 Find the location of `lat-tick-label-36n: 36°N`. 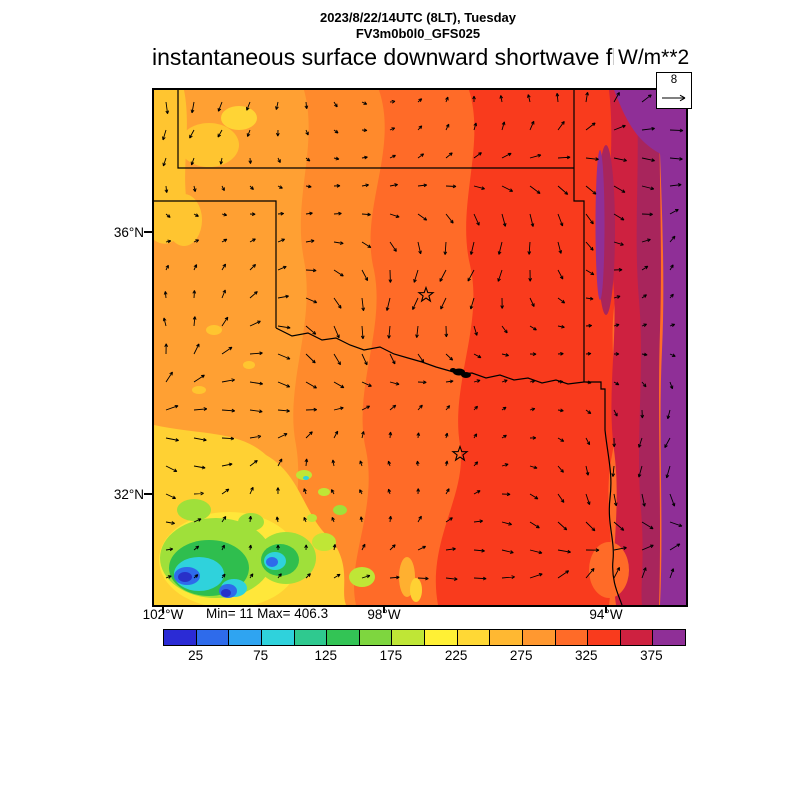

lat-tick-label-36n: 36°N is located at coordinates (128, 232).